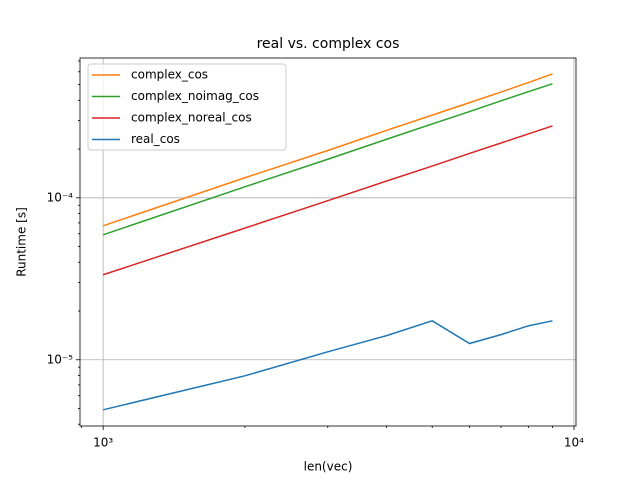 Image resolution: width=640 pixels, height=480 pixels. Describe the element at coordinates (574, 443) in the screenshot. I see `x-tick-label: 10⁴` at that location.